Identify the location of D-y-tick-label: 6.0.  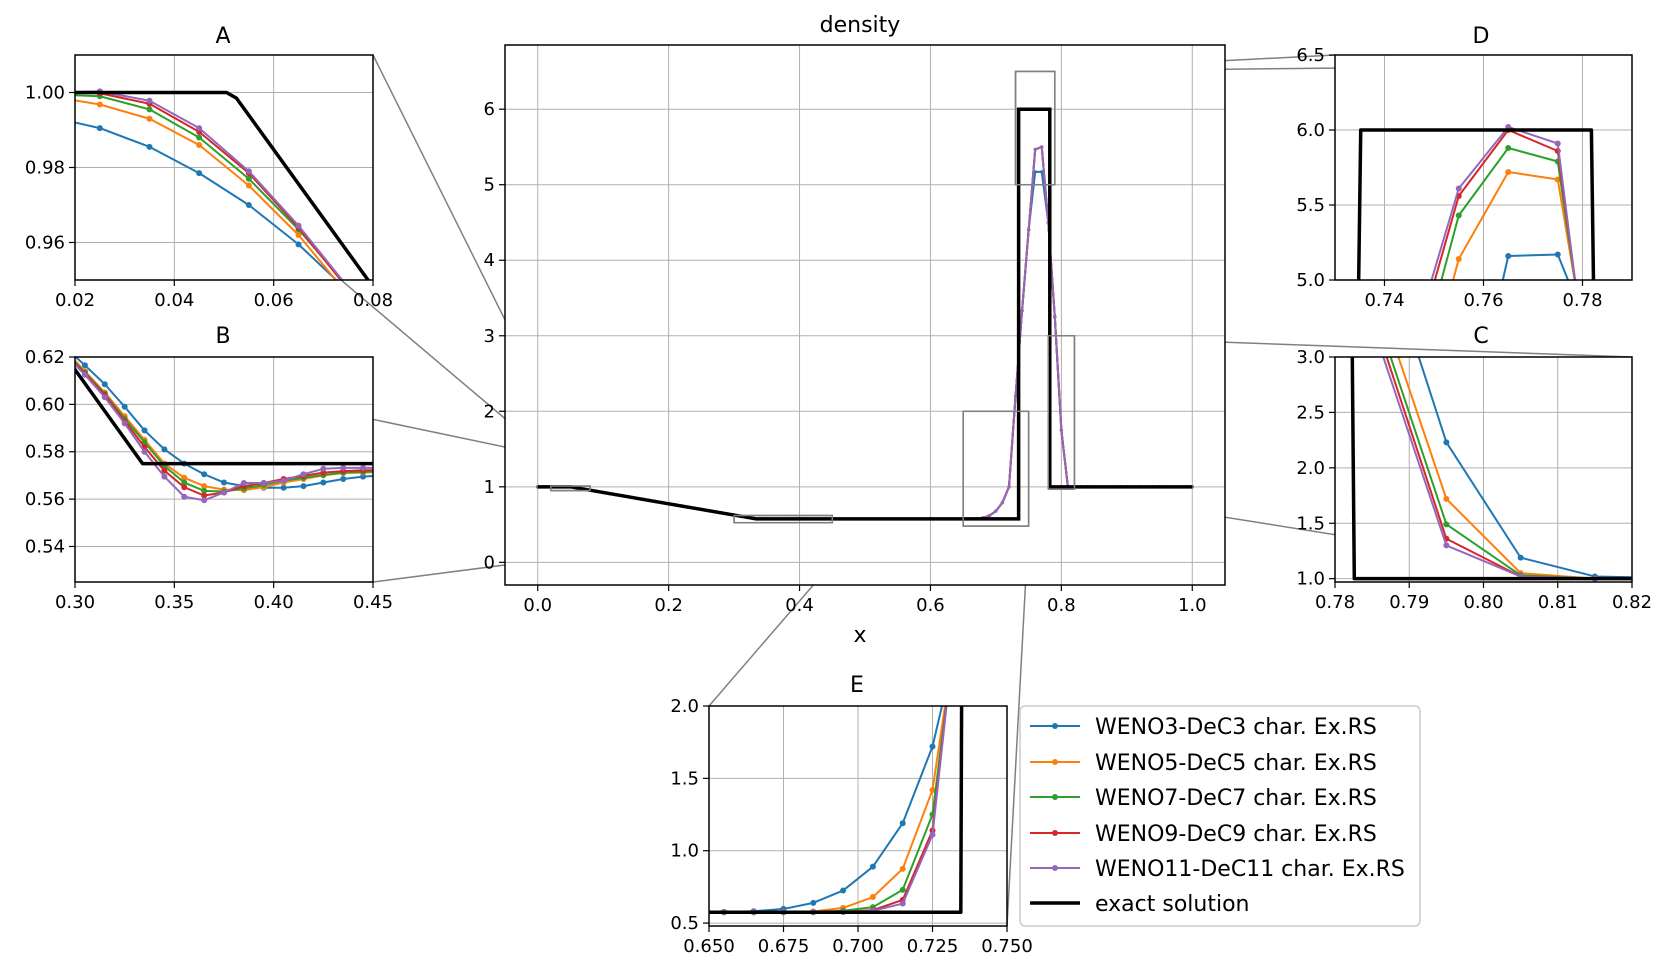
(1310, 130).